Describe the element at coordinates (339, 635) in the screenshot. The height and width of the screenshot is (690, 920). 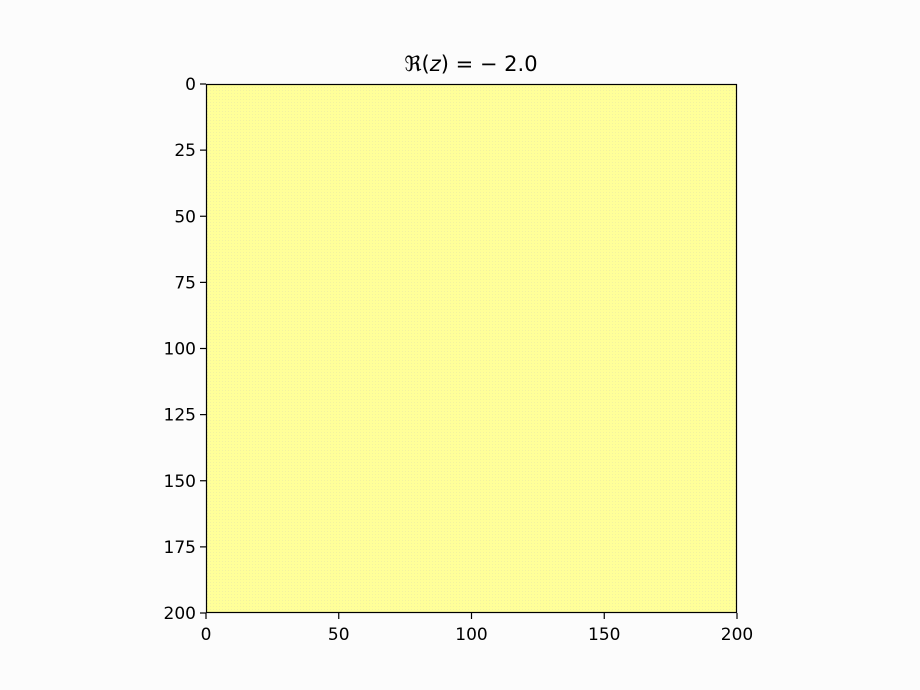
I see `x-tick-label: 50` at that location.